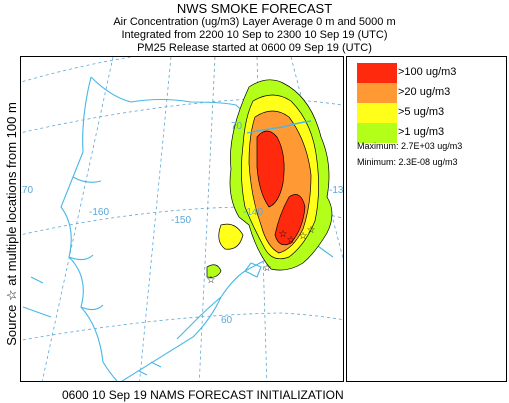 The width and height of the screenshot is (509, 403). I want to click on smoke-plume, so click(269, 178).